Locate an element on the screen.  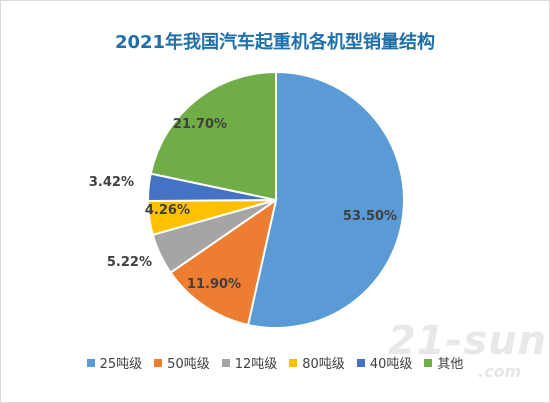
data-label-2: 11.90% is located at coordinates (214, 284).